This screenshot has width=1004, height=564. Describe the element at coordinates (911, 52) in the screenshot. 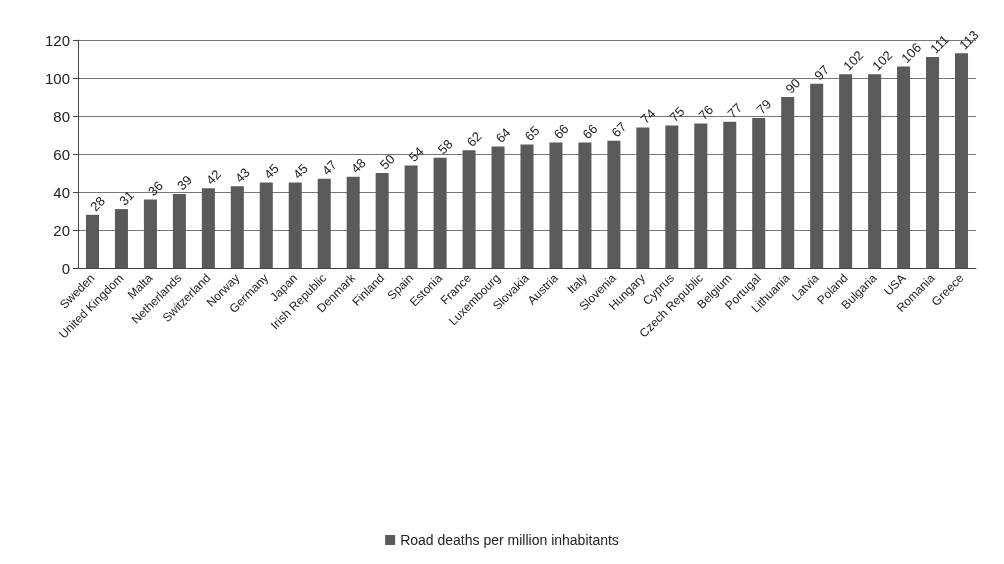

I see `data-label: 106` at that location.